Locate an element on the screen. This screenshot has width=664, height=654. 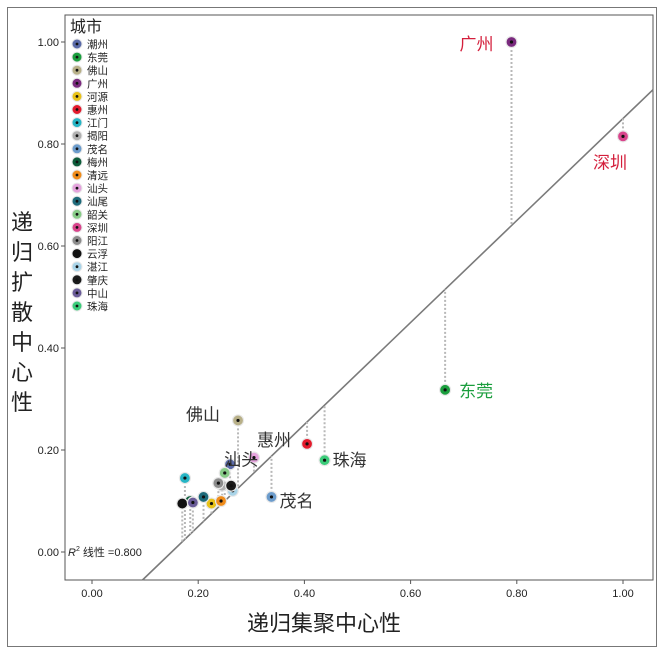
legend-label: 茂名 is located at coordinates (97, 149).